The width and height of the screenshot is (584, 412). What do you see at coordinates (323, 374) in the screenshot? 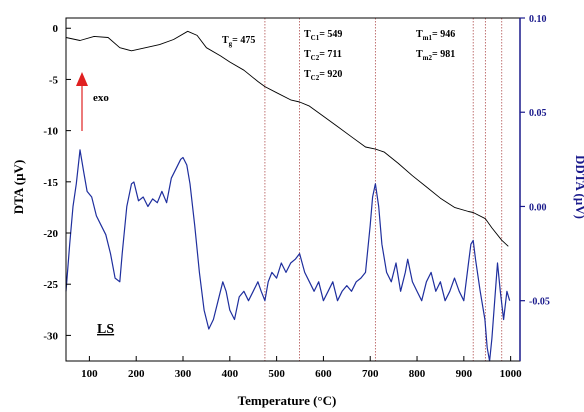
I see `x-tick-label: 600` at bounding box center [323, 374].